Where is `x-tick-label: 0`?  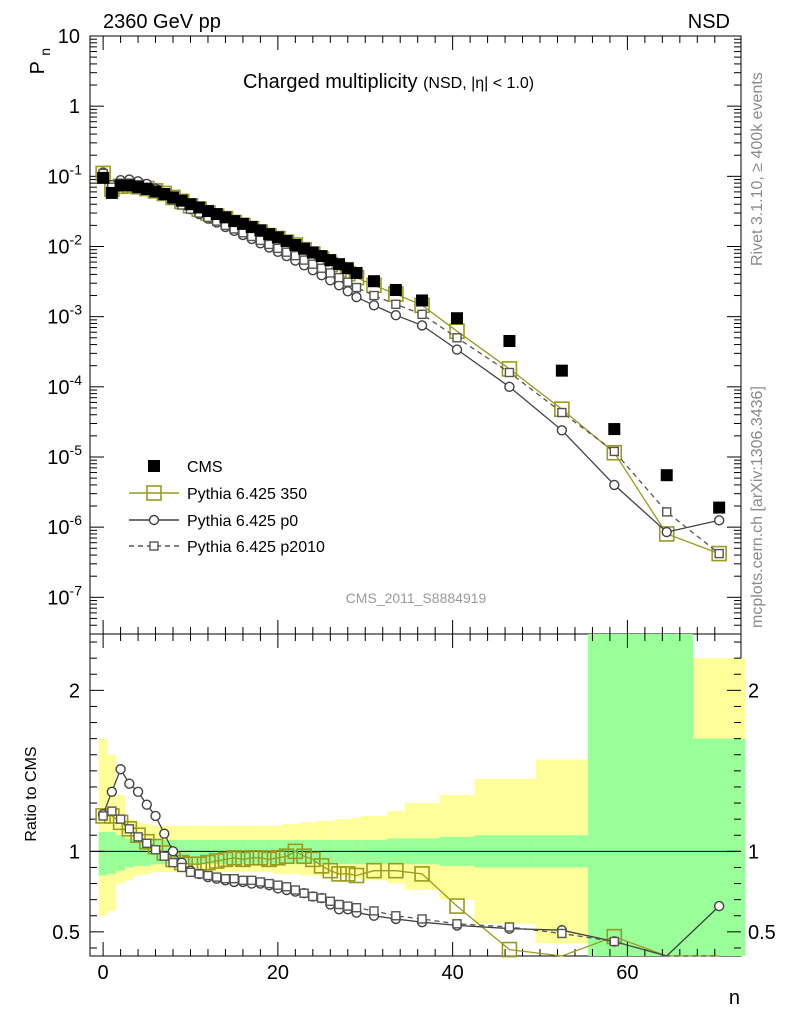
x-tick-label: 0 is located at coordinates (103, 973).